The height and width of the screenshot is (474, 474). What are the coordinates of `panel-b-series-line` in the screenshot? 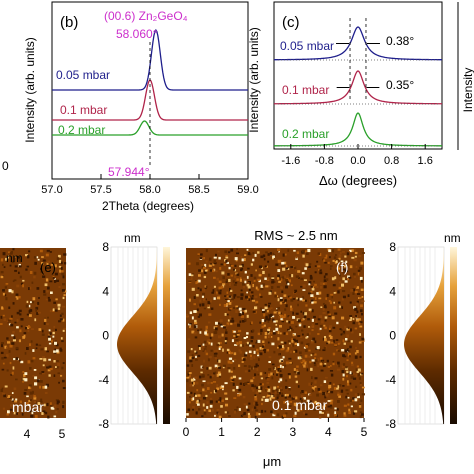 It's located at (150, 59).